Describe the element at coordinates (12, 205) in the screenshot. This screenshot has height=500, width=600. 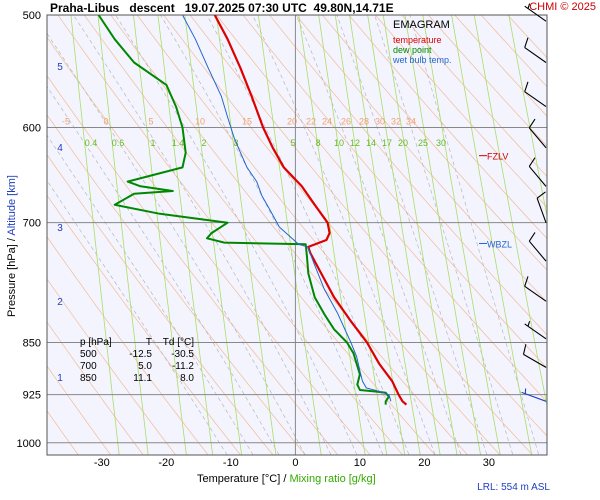
I see `y-axis-title-altitude: Altitude [km]` at that location.